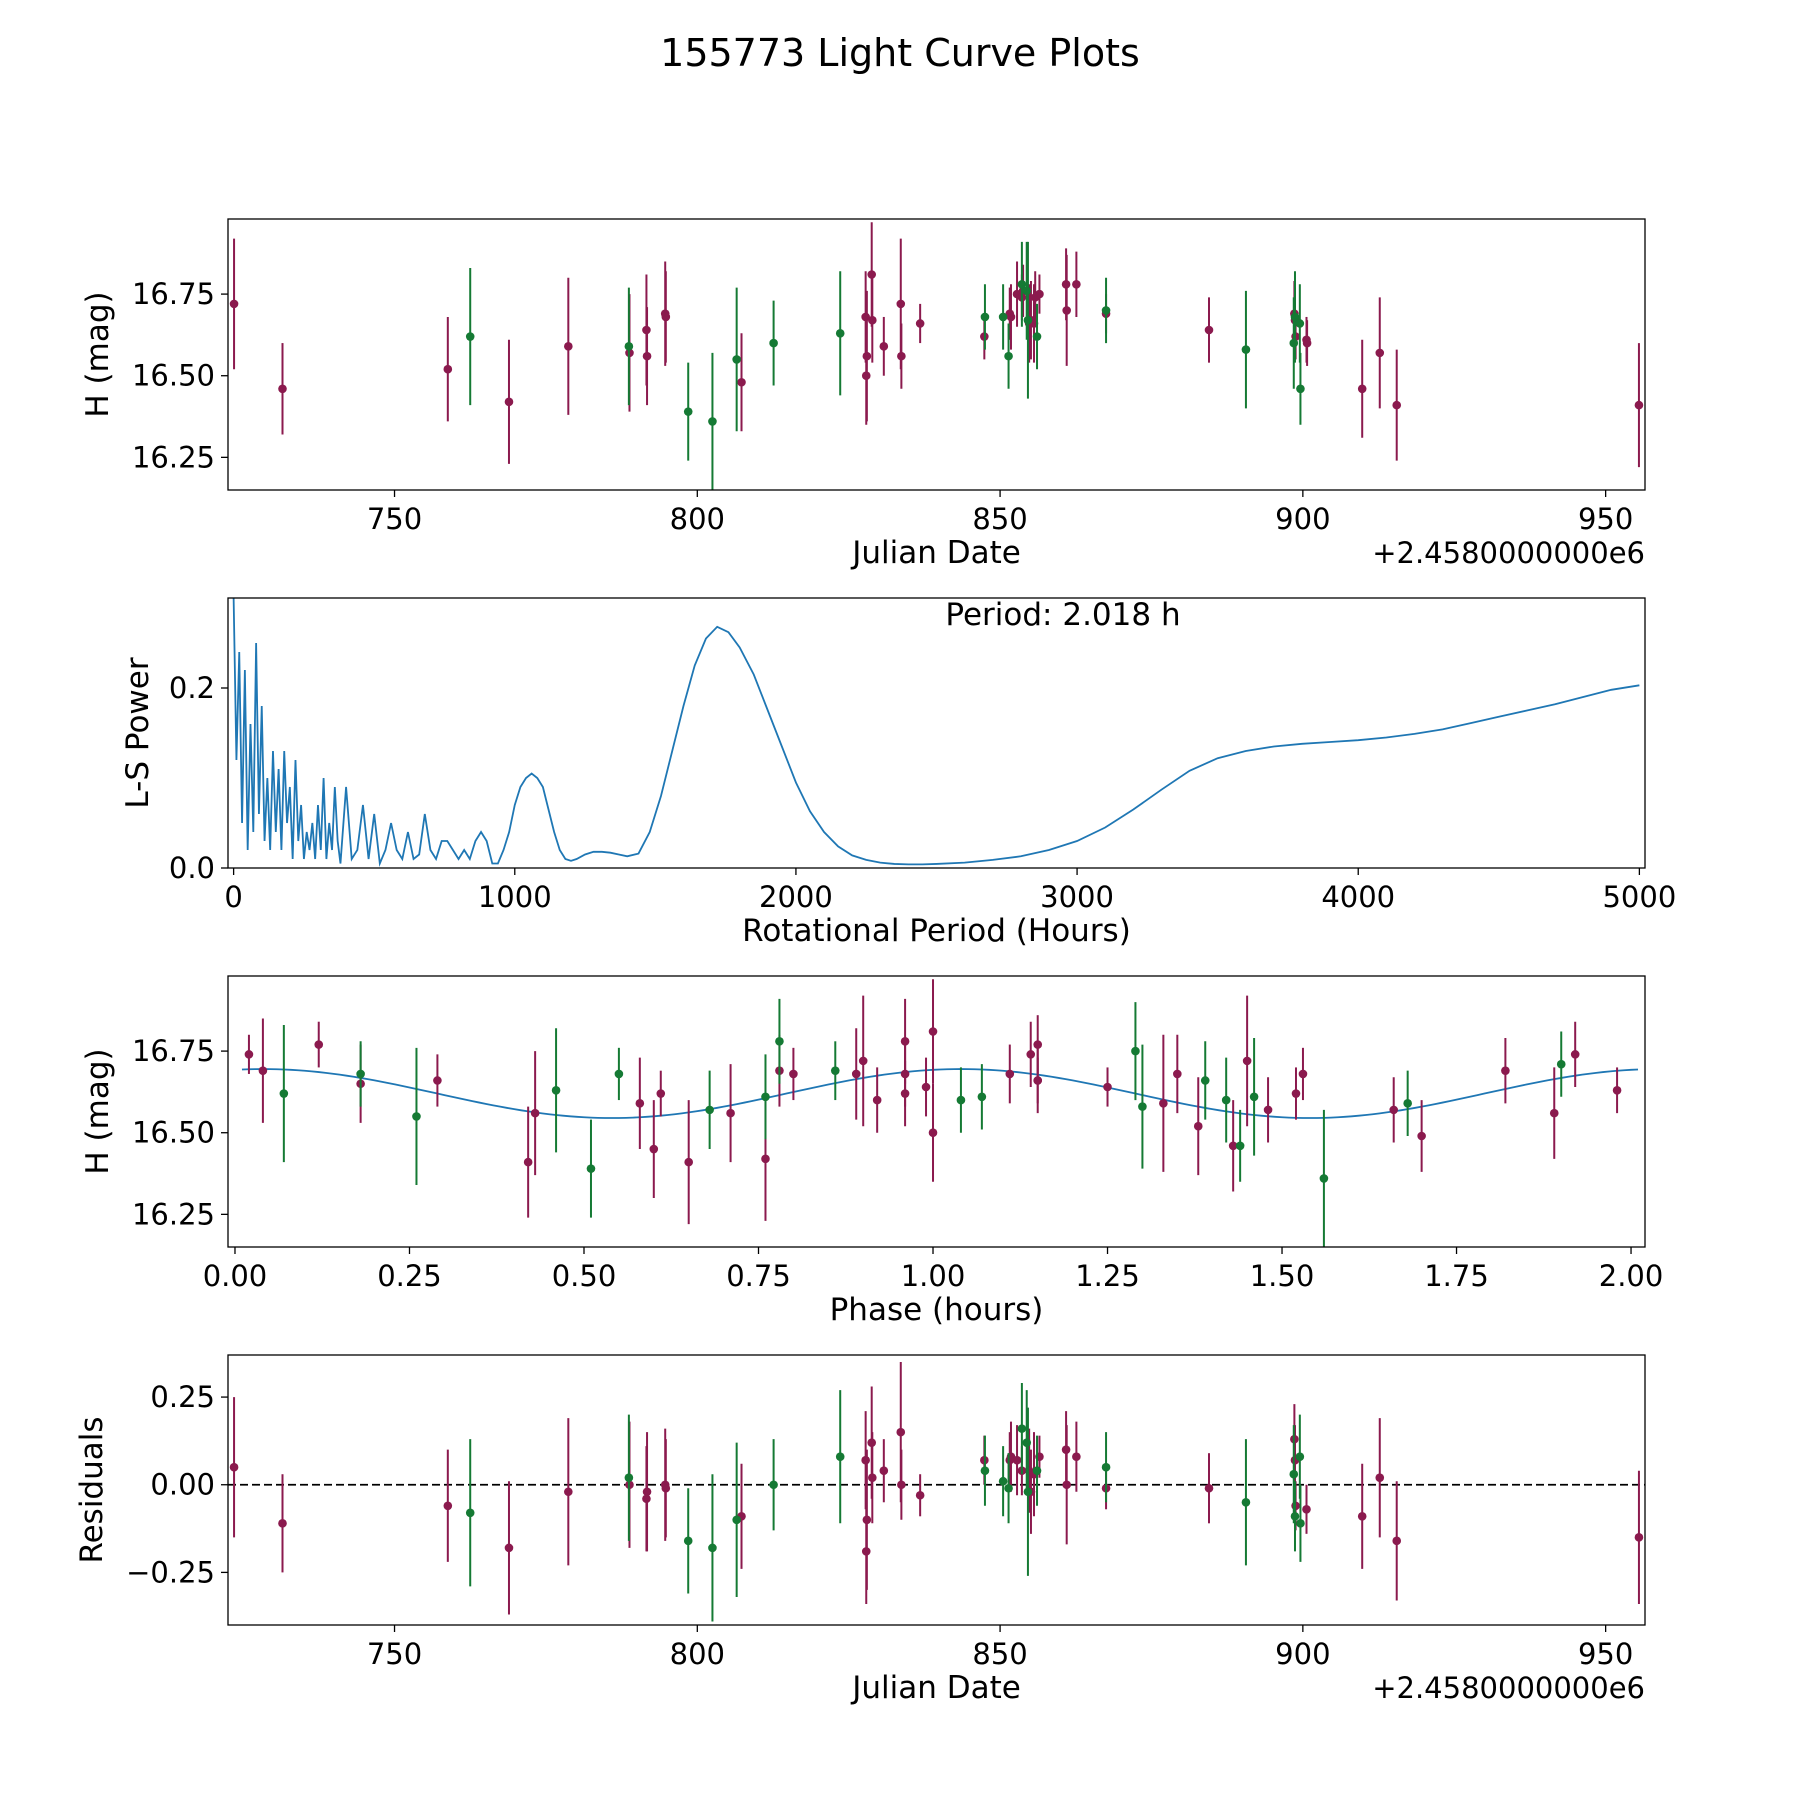 This screenshot has height=1800, width=1800. What do you see at coordinates (98, 1111) in the screenshot?
I see `phased-curve-ylabel: H (mag)` at bounding box center [98, 1111].